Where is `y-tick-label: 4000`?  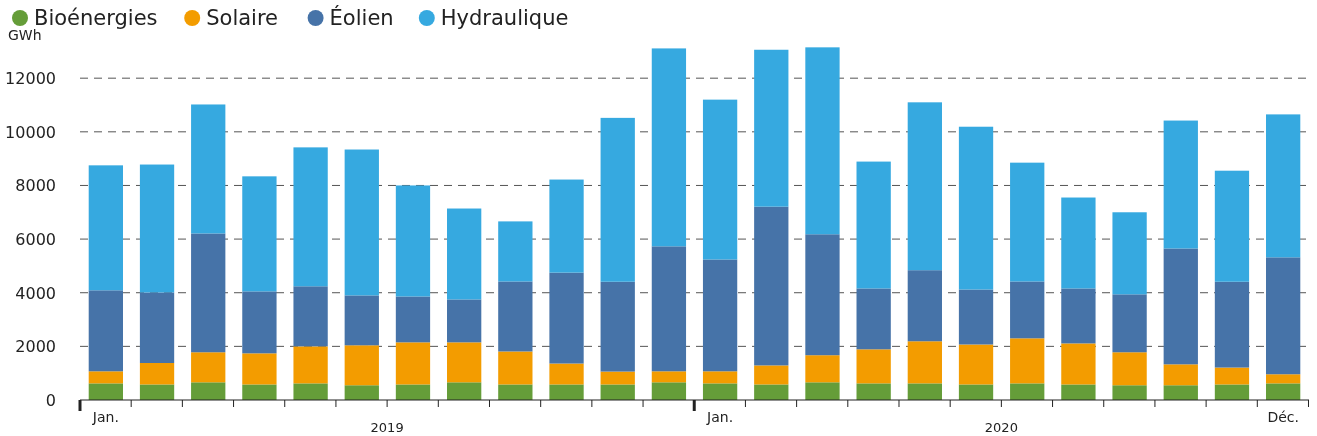 y-tick-label: 4000 is located at coordinates (35, 293).